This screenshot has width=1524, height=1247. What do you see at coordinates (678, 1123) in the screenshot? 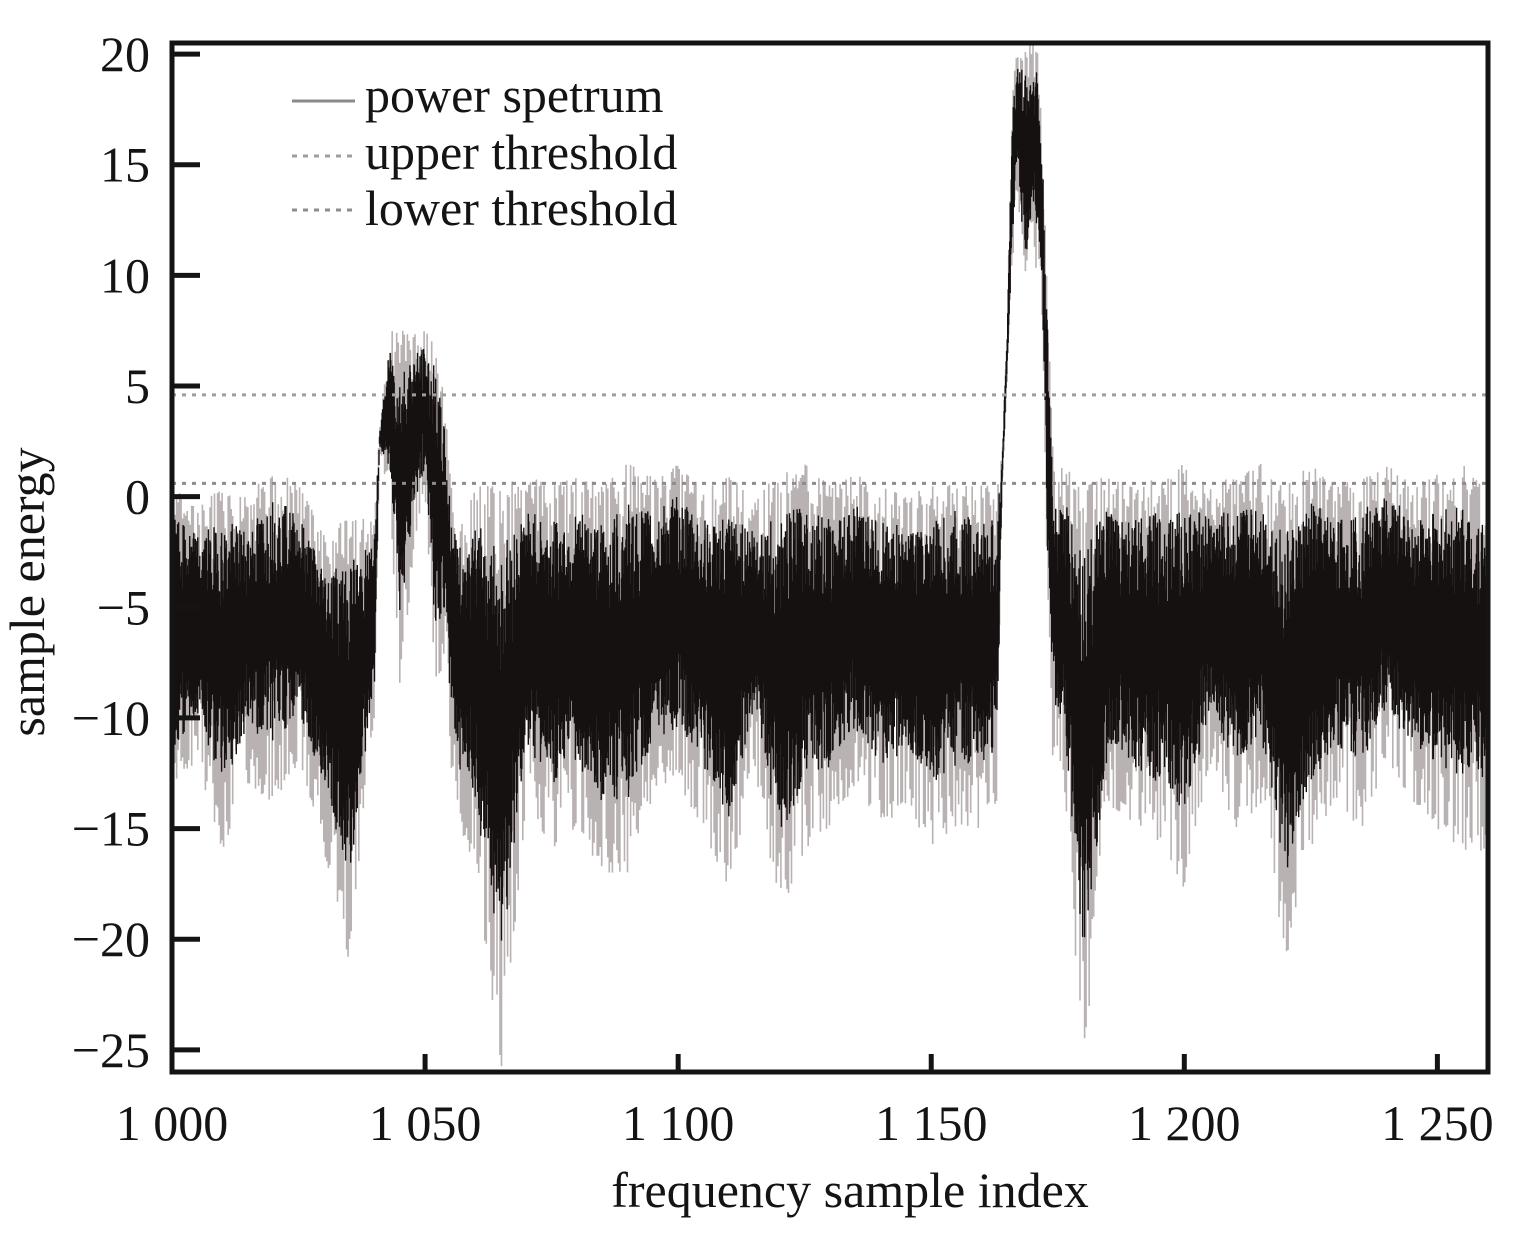
I see `x-tick-label: 1 100` at bounding box center [678, 1123].